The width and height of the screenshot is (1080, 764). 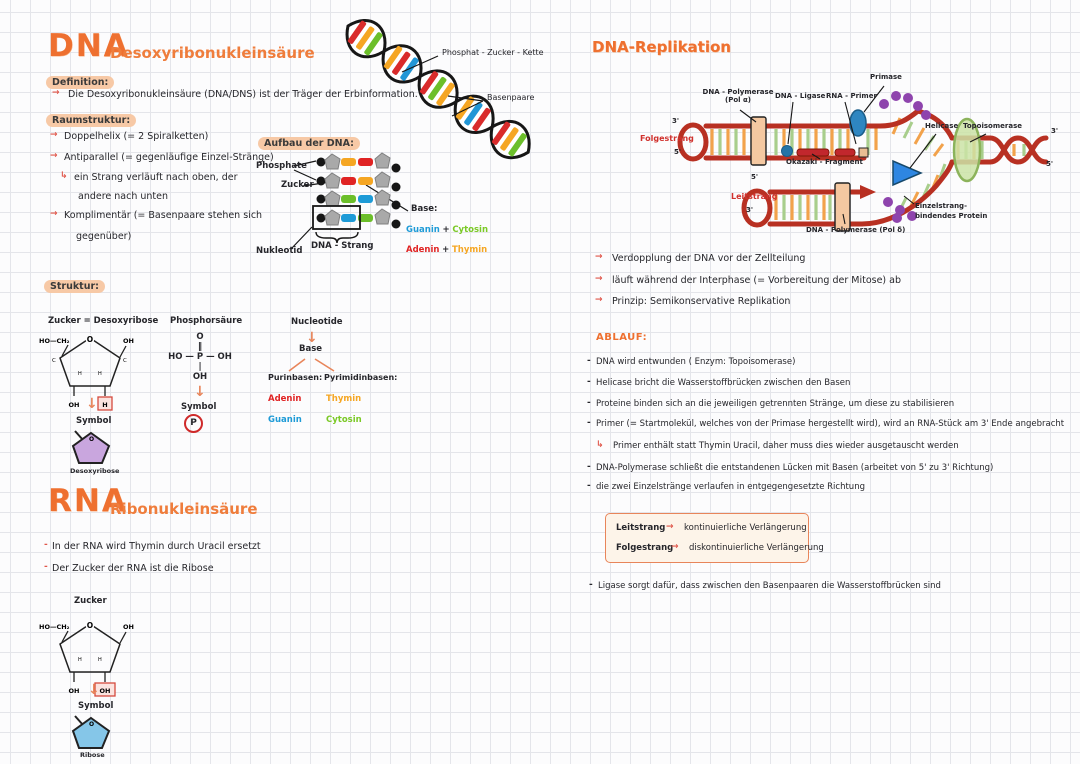 What do you see at coordinates (317, 322) in the screenshot?
I see `nucleotide-title: Nucleotide` at bounding box center [317, 322].